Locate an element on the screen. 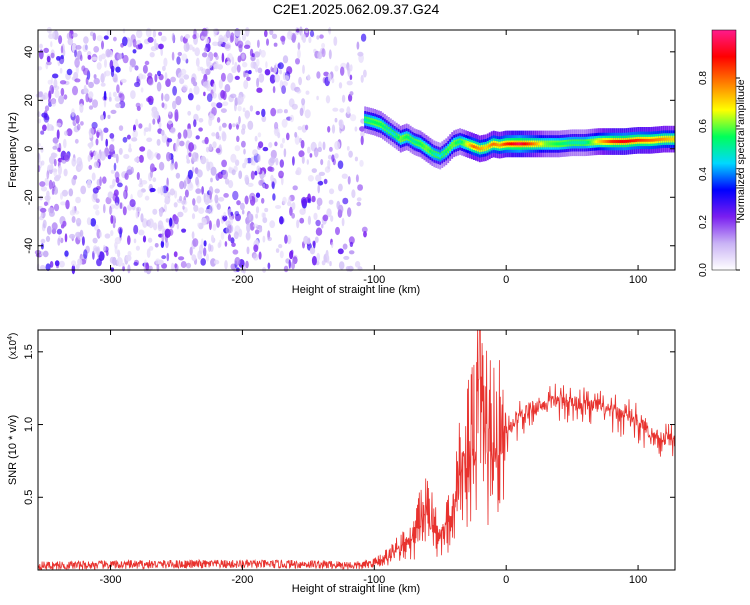 Image resolution: width=750 pixels, height=605 pixels. colorbar-tick-label: 0.0 is located at coordinates (703, 270).